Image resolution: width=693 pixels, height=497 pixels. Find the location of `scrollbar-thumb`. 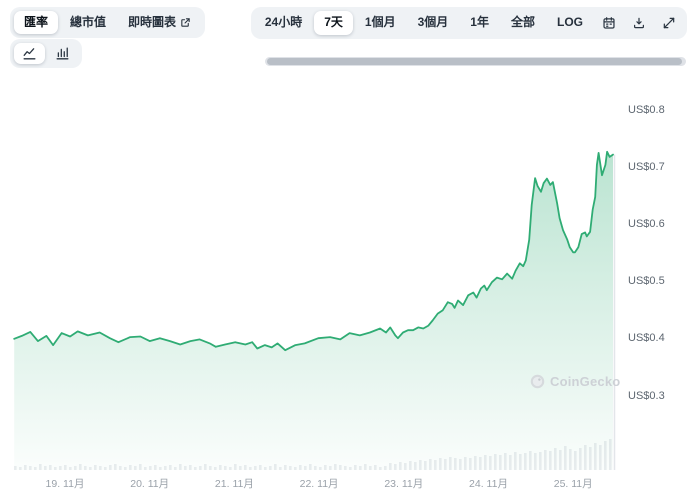

scrollbar-thumb is located at coordinates (474, 61).